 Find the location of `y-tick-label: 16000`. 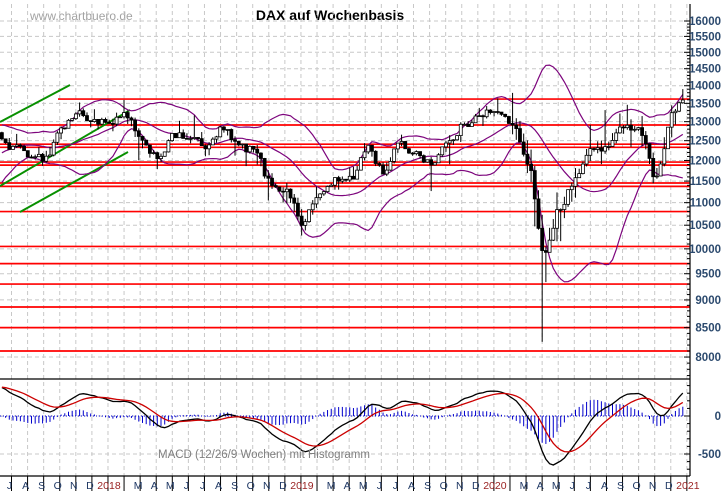

y-tick-label: 16000 is located at coordinates (705, 22).